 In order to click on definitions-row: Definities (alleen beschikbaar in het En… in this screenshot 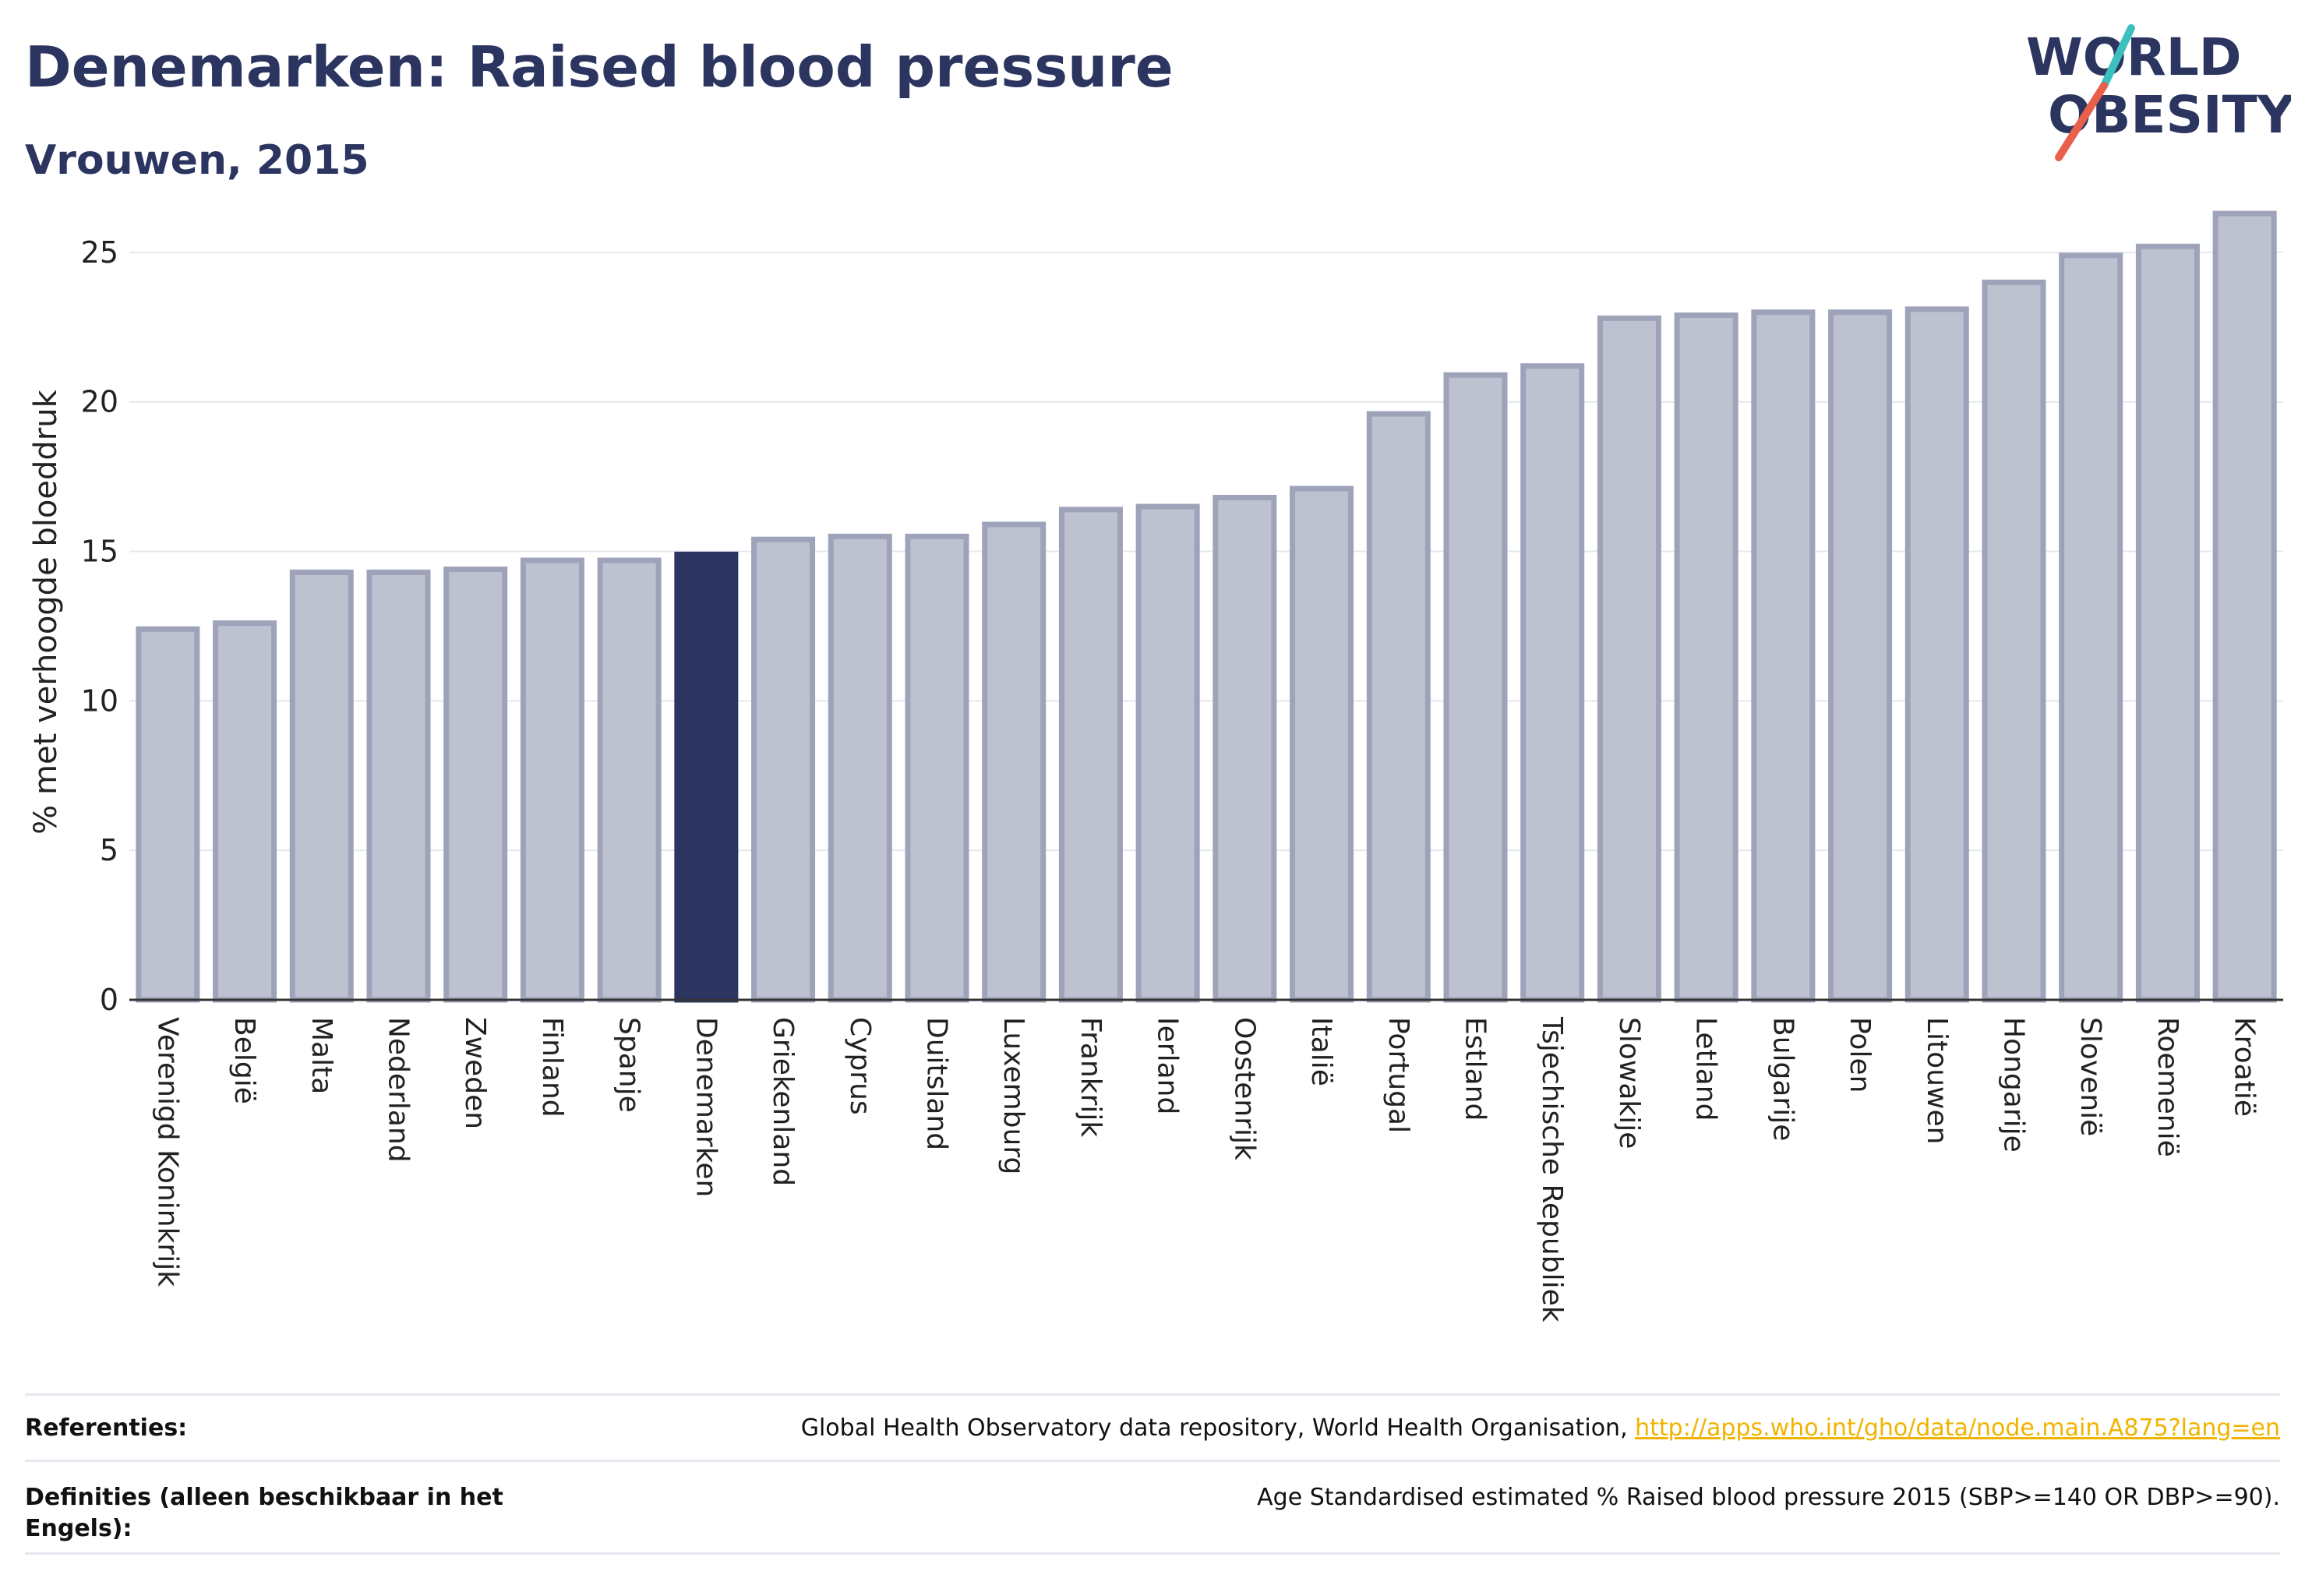, I will do `click(1152, 1507)`.